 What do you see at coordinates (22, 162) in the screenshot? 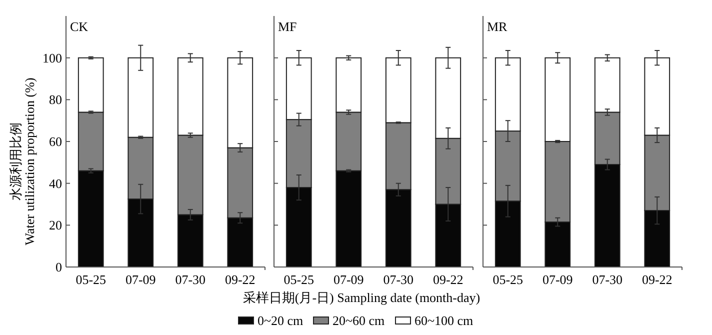
I see `y-axis-title: 水源利用比例 Water utilization proportion (%)` at bounding box center [22, 162].